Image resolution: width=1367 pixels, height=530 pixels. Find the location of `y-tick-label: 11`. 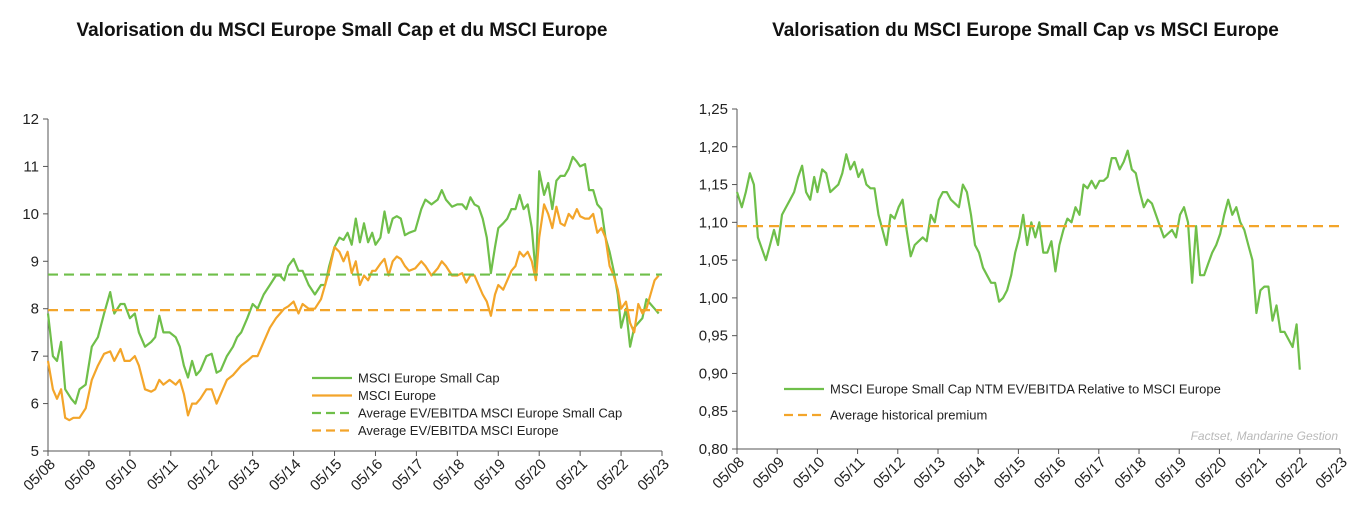

y-tick-label: 11 is located at coordinates (31, 166).